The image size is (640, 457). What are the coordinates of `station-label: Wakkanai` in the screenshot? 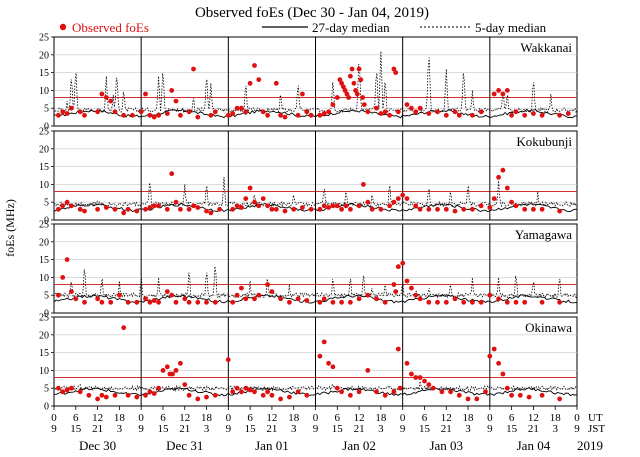 It's located at (546, 47).